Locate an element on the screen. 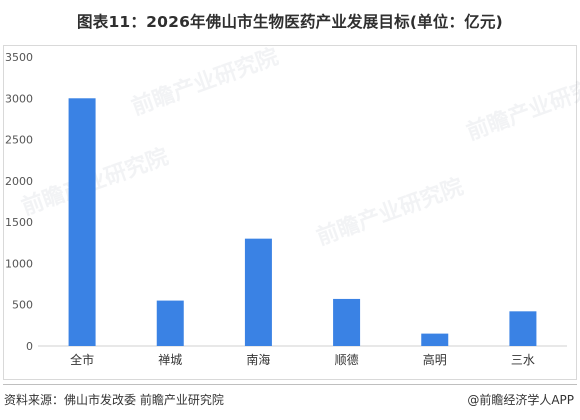 This screenshot has height=420, width=580. source-note: 资料来源：佛山市发改委 前瞻产业研究院 is located at coordinates (114, 400).